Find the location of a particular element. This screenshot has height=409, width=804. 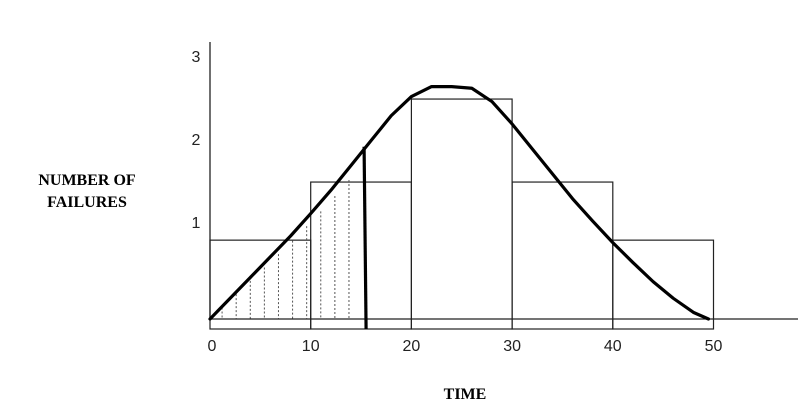

y-tick-label-1: 1 is located at coordinates (196, 223).